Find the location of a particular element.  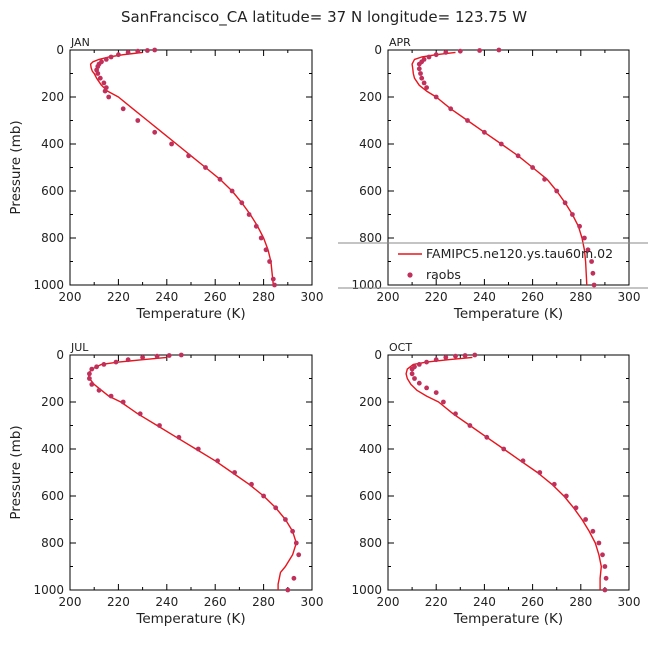

panel-label: JUL is located at coordinates (79, 347).